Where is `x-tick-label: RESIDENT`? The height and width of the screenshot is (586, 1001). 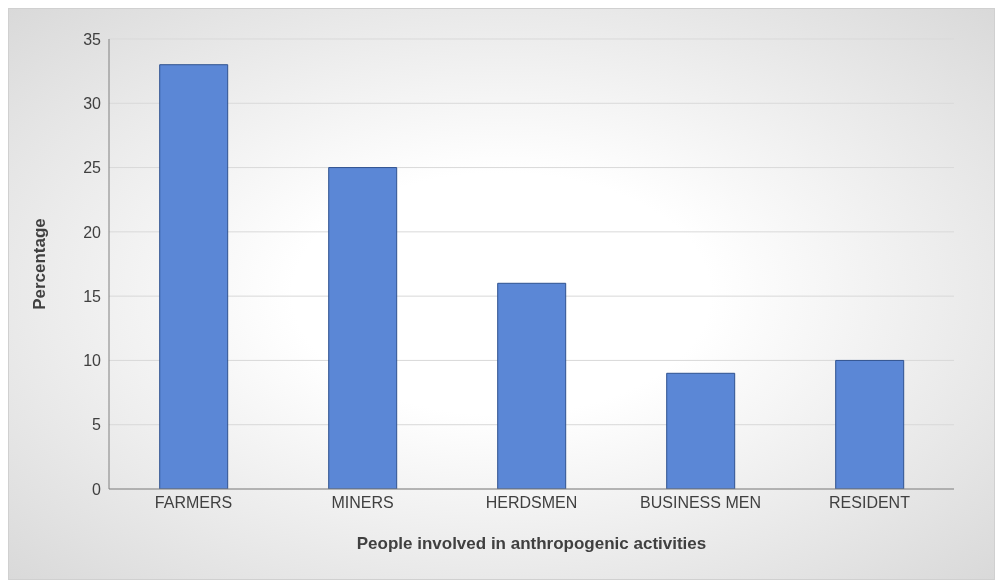
x-tick-label: RESIDENT is located at coordinates (870, 503).